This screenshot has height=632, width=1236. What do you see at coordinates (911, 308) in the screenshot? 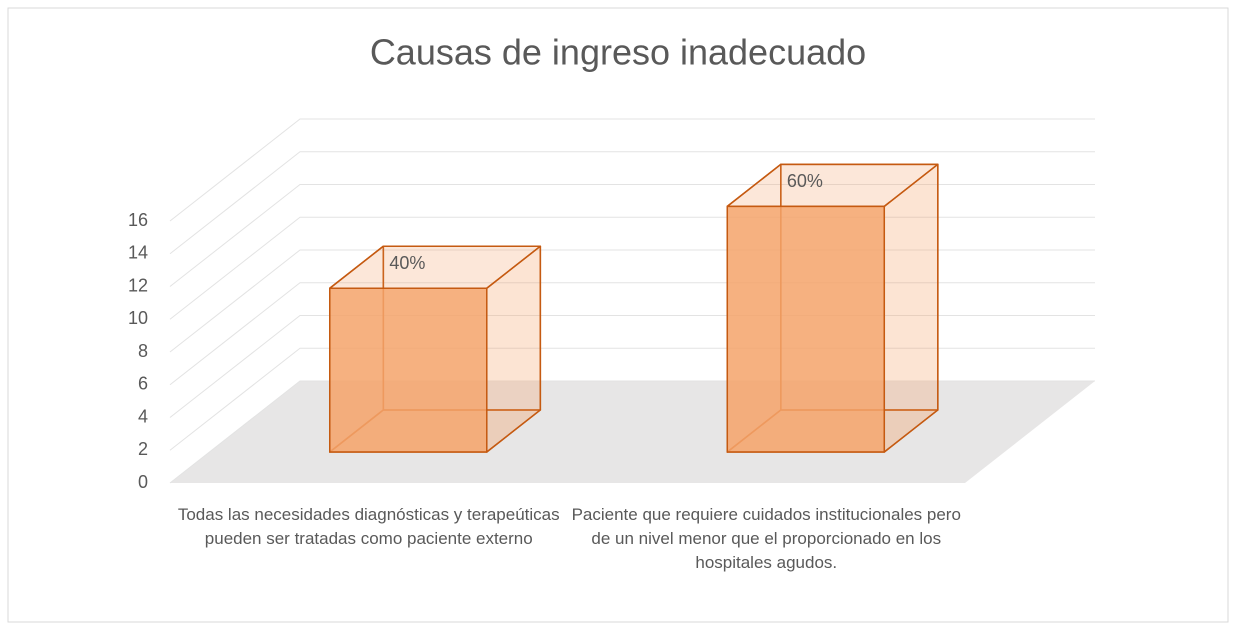
I see `bar-right` at bounding box center [911, 308].